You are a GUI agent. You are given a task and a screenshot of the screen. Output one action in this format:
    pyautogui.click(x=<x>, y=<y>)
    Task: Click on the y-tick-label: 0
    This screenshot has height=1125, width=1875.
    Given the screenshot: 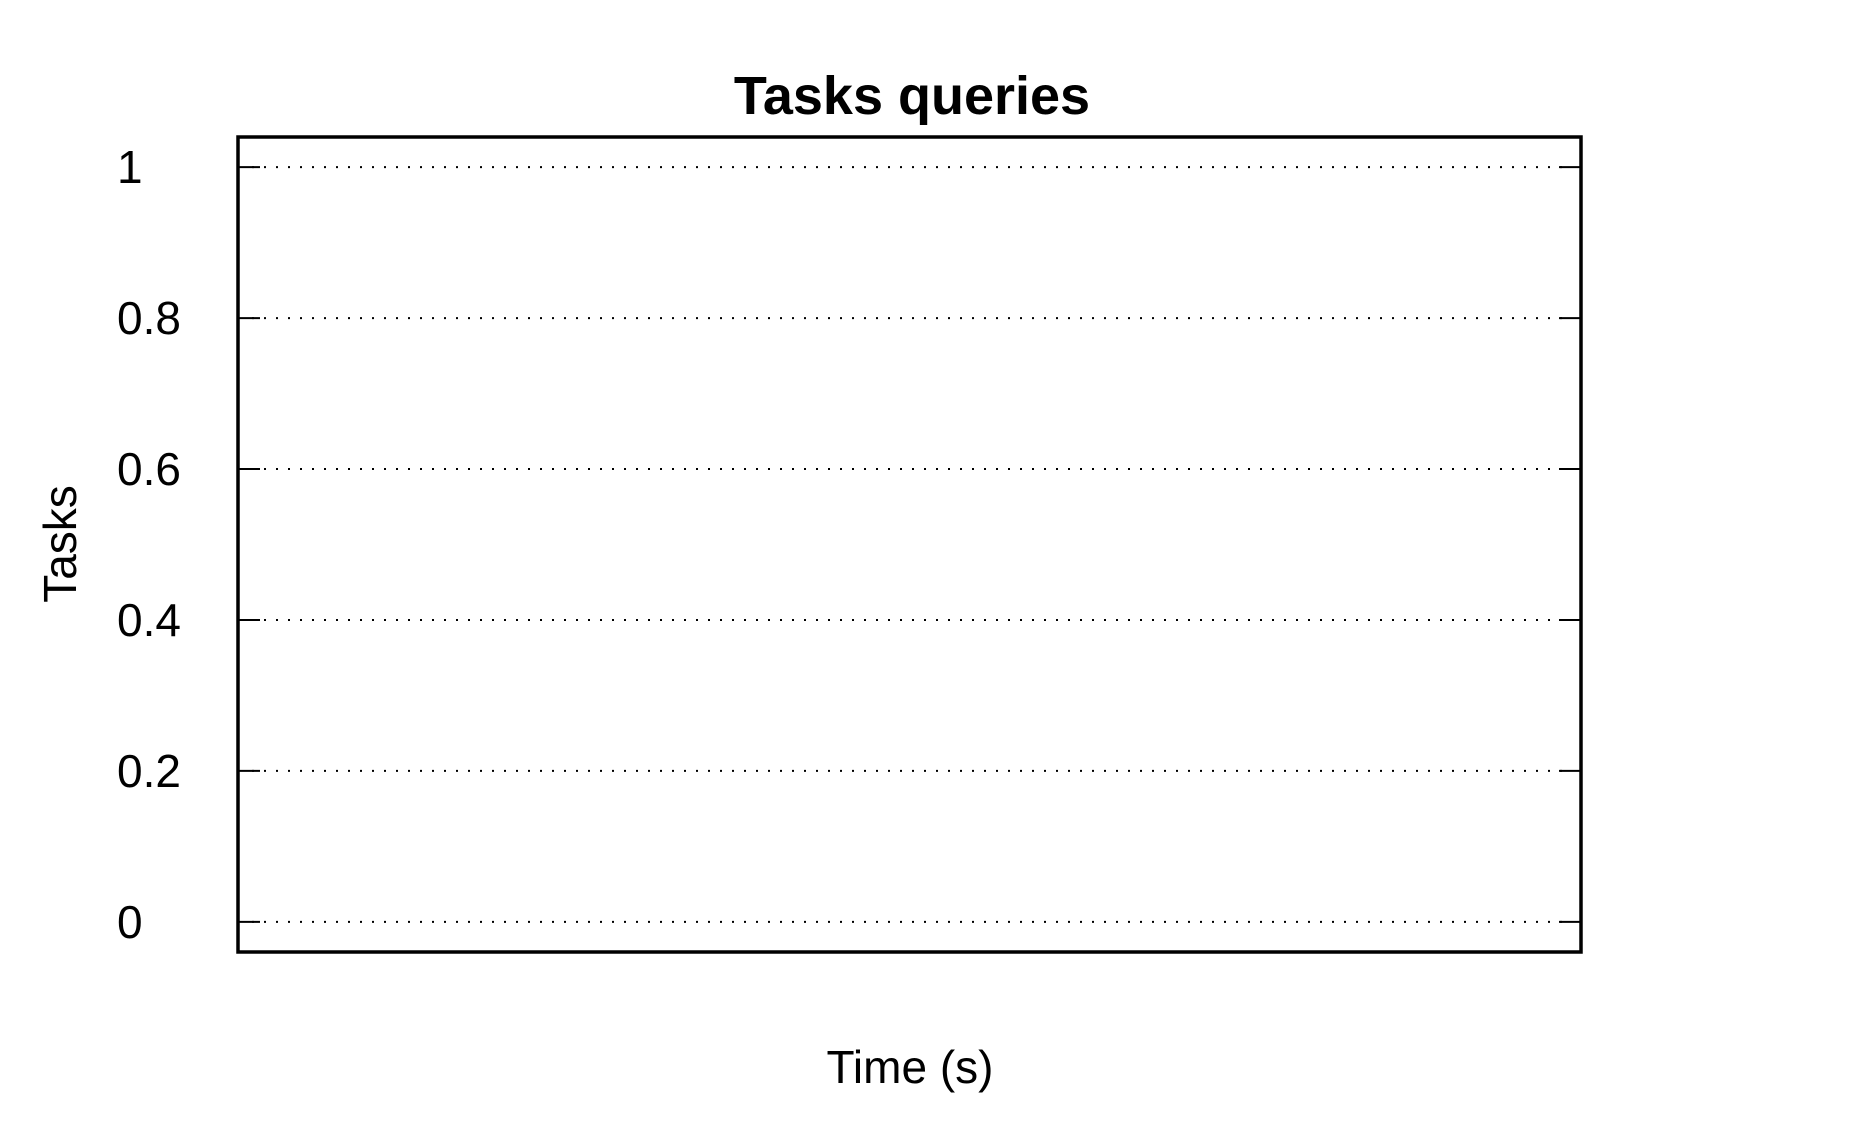 What is the action you would take?
    pyautogui.click(x=130, y=922)
    